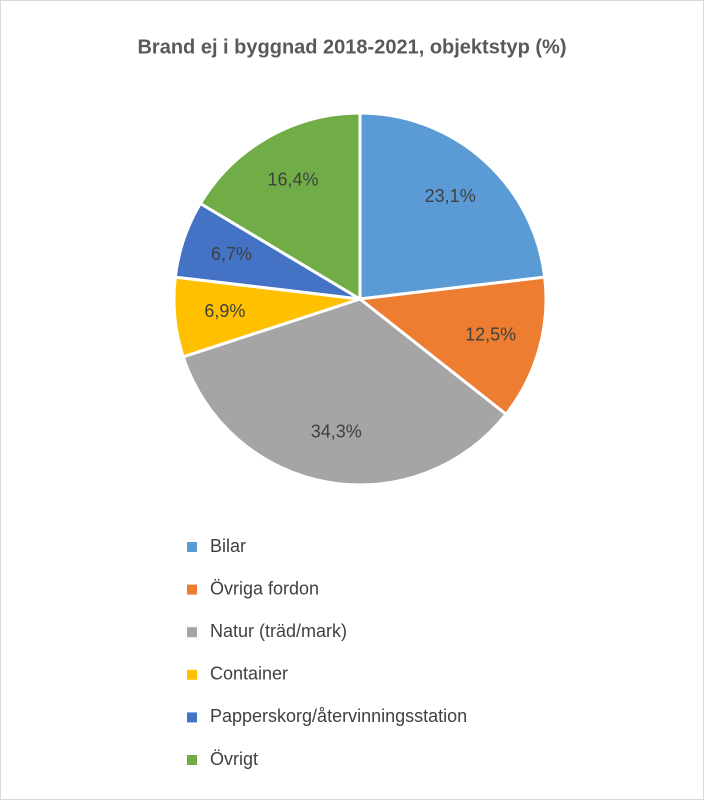  What do you see at coordinates (224, 311) in the screenshot?
I see `data-label: 6,9%` at bounding box center [224, 311].